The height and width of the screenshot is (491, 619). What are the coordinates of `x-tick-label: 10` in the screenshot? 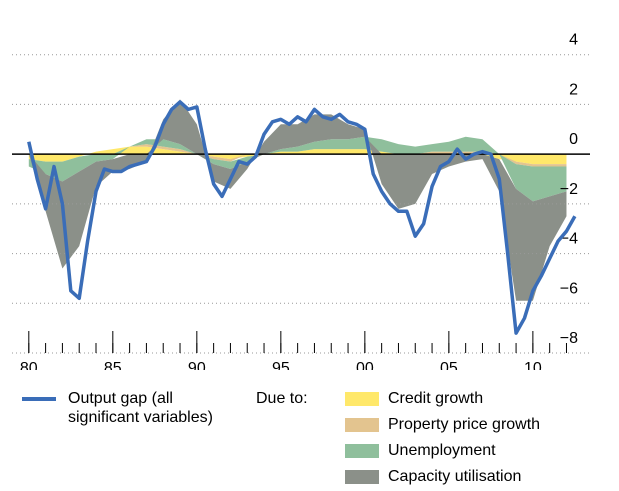 It's located at (533, 365).